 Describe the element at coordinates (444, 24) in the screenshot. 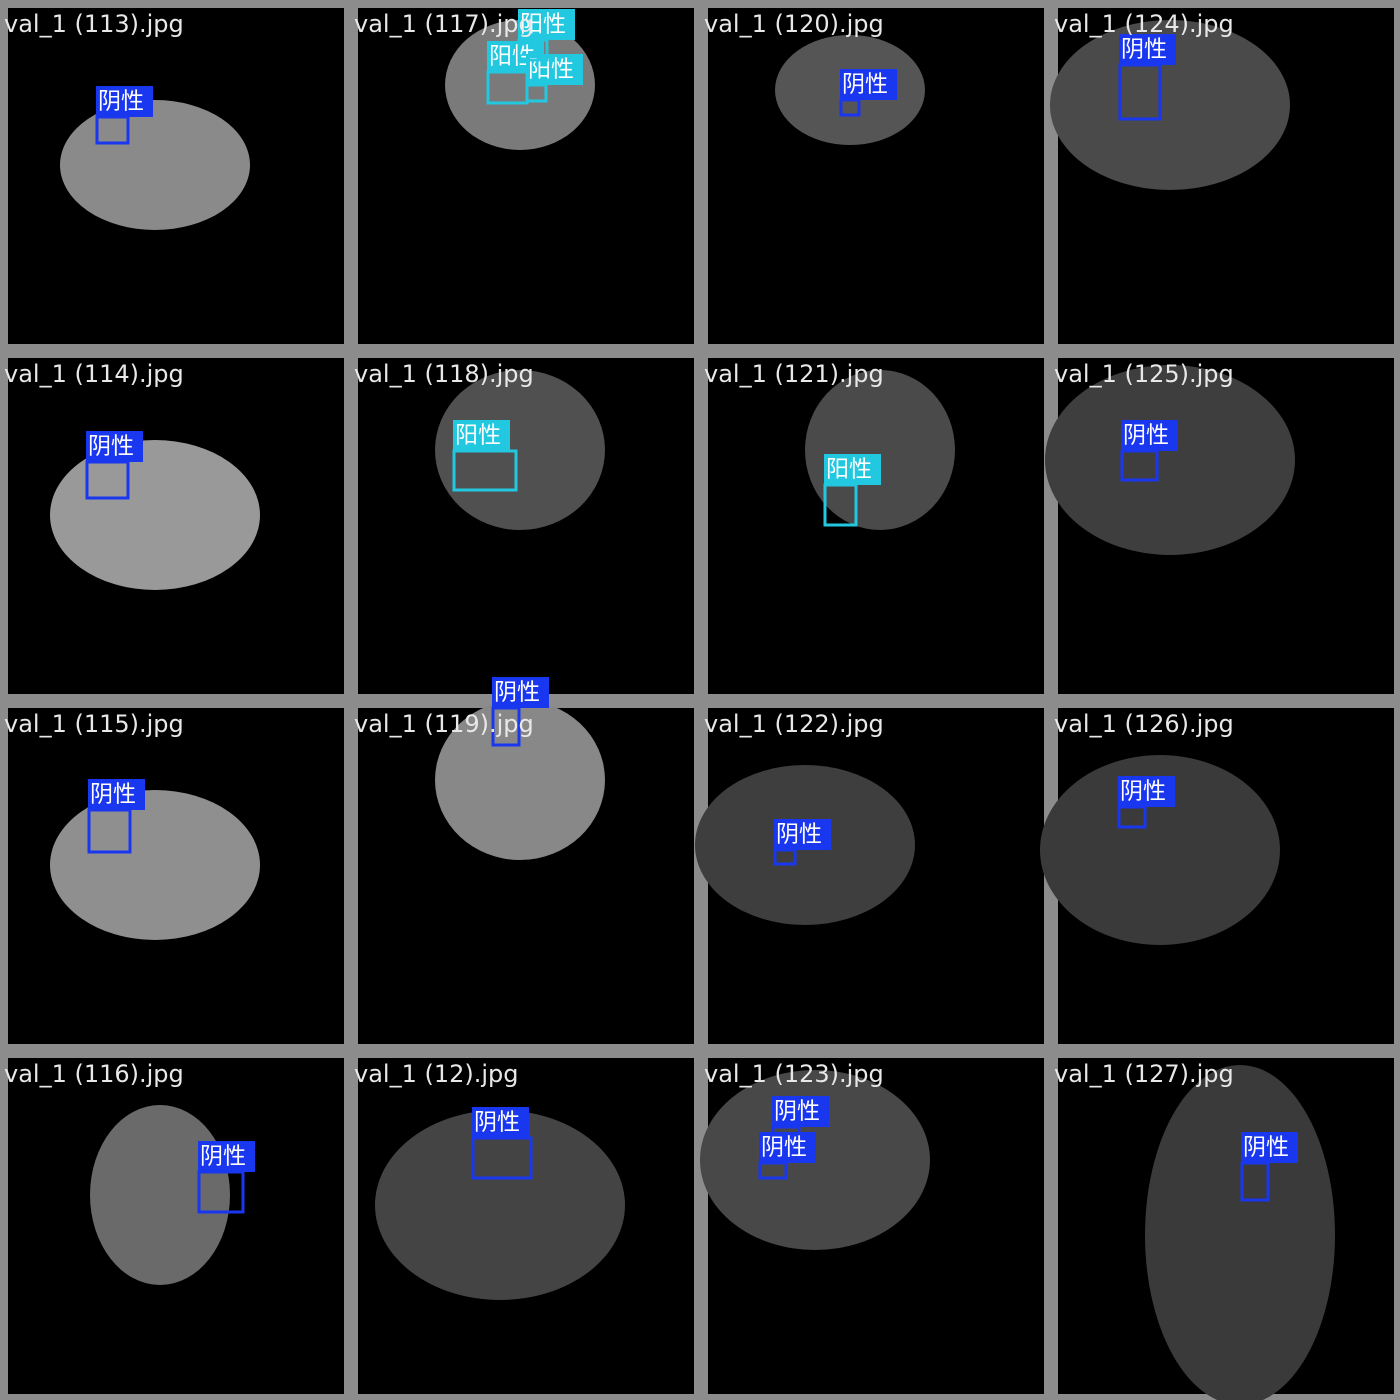

I see `filename: val_1 (117).jpg` at that location.